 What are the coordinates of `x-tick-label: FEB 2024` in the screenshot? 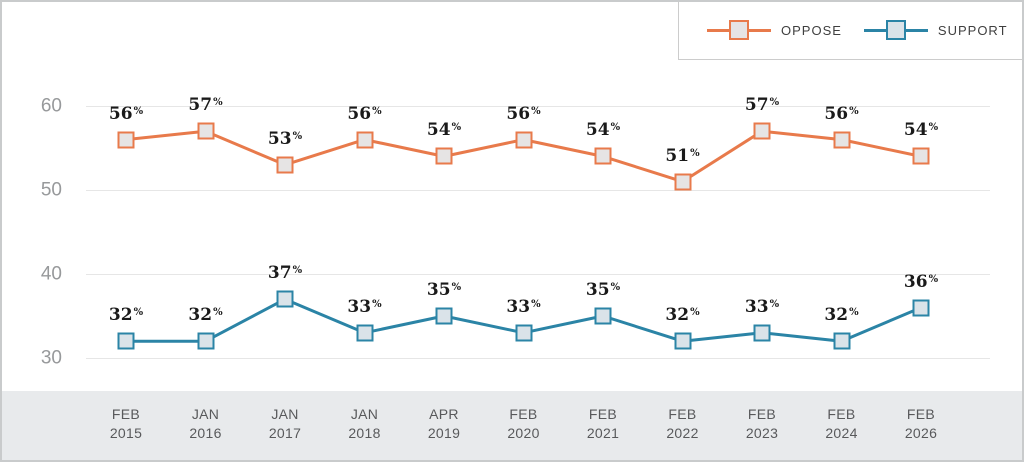 It's located at (841, 423).